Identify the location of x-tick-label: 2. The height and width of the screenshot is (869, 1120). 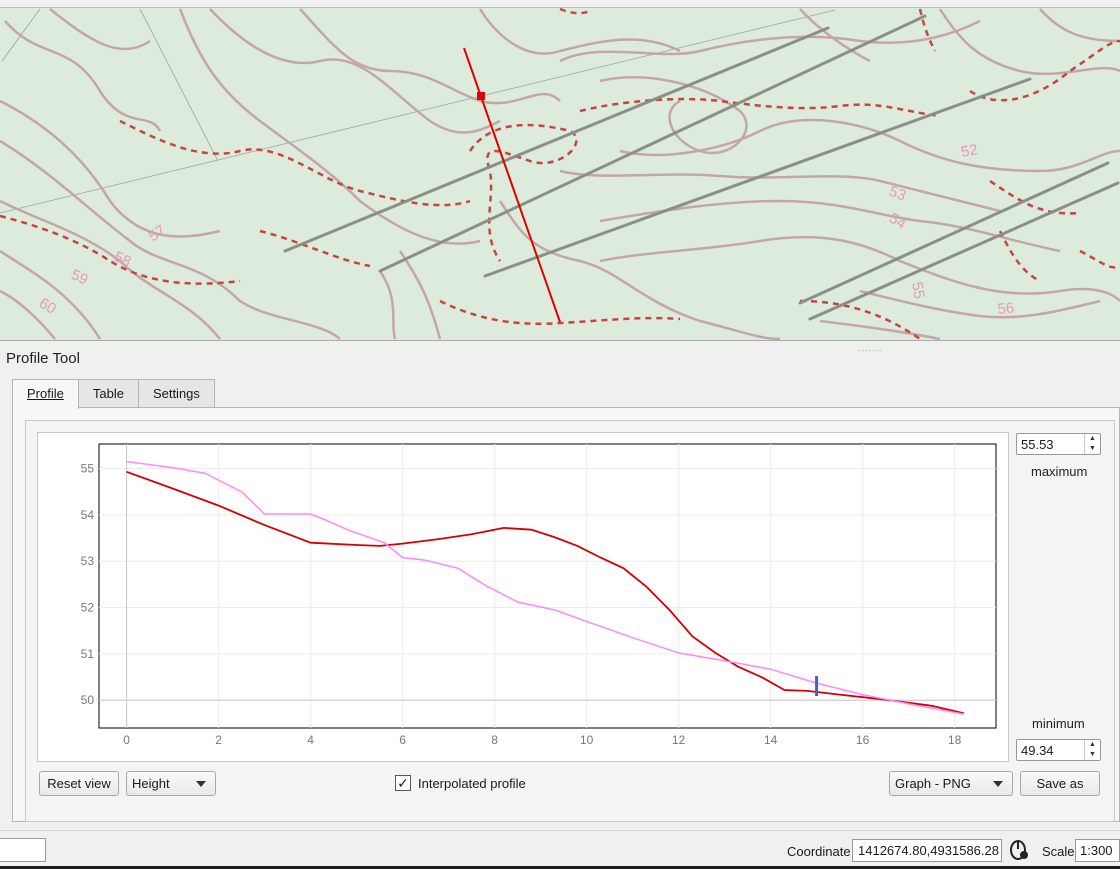
(218, 740).